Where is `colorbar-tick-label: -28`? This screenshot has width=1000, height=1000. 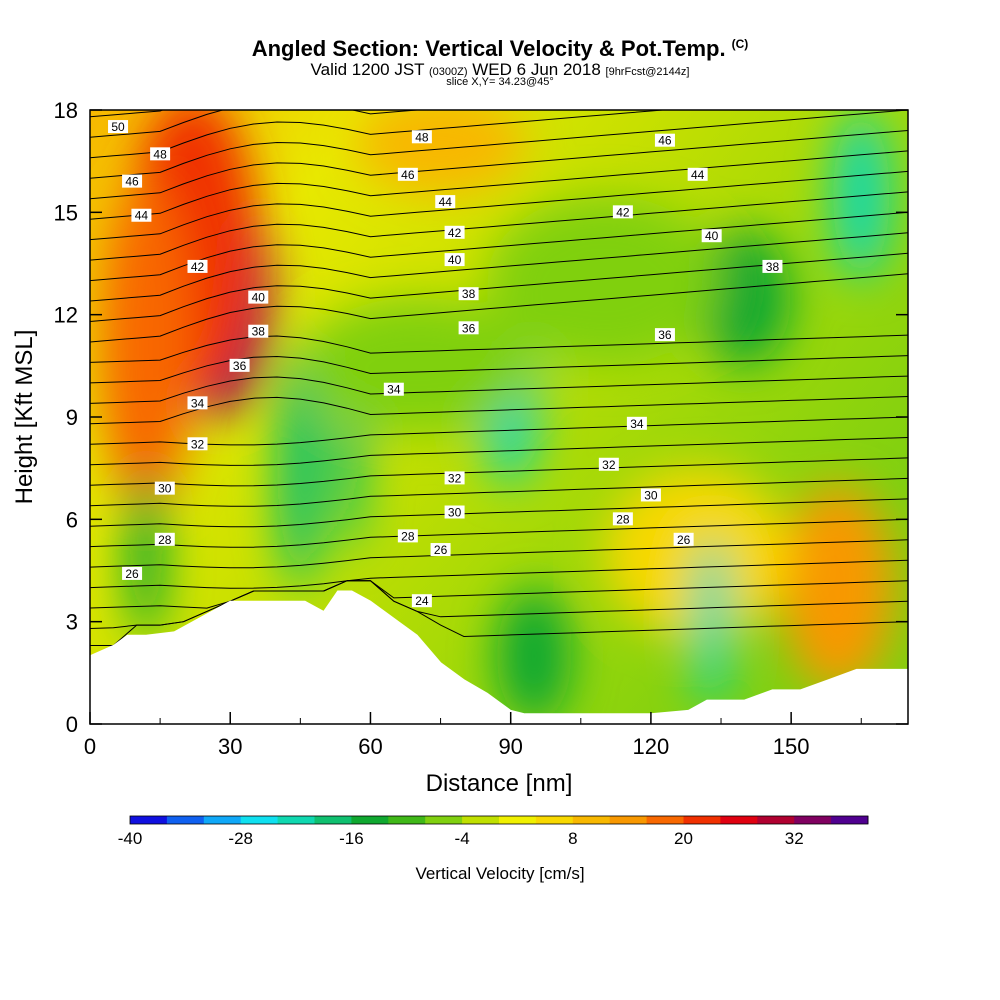 colorbar-tick-label: -28 is located at coordinates (240, 838).